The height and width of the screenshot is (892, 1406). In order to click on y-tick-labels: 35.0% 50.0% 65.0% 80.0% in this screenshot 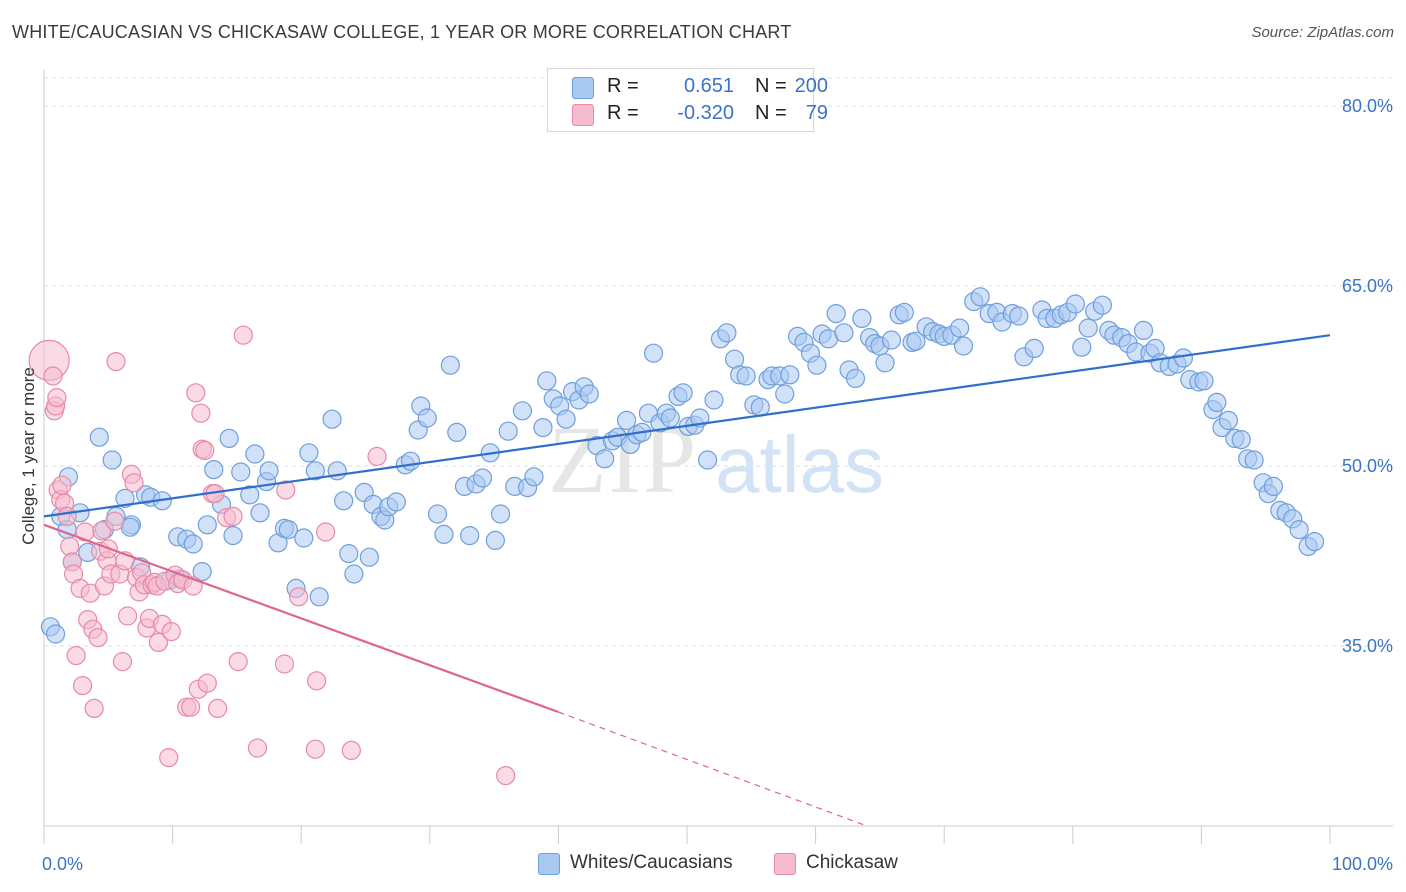, I will do `click(1367, 376)`.